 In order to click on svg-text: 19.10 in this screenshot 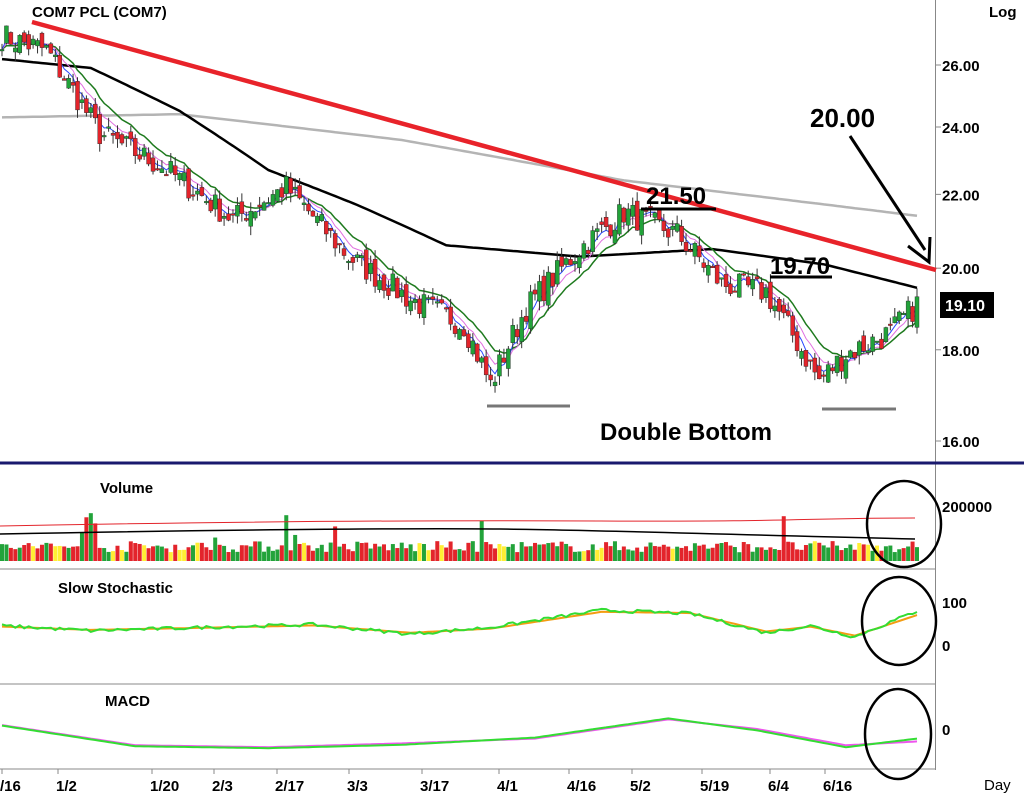, I will do `click(965, 306)`.